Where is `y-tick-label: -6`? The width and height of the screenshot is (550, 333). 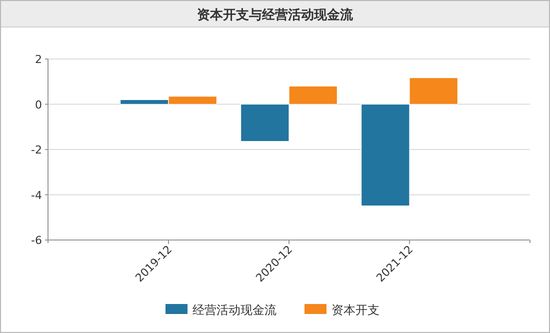
y-tick-label: -6 is located at coordinates (36, 240).